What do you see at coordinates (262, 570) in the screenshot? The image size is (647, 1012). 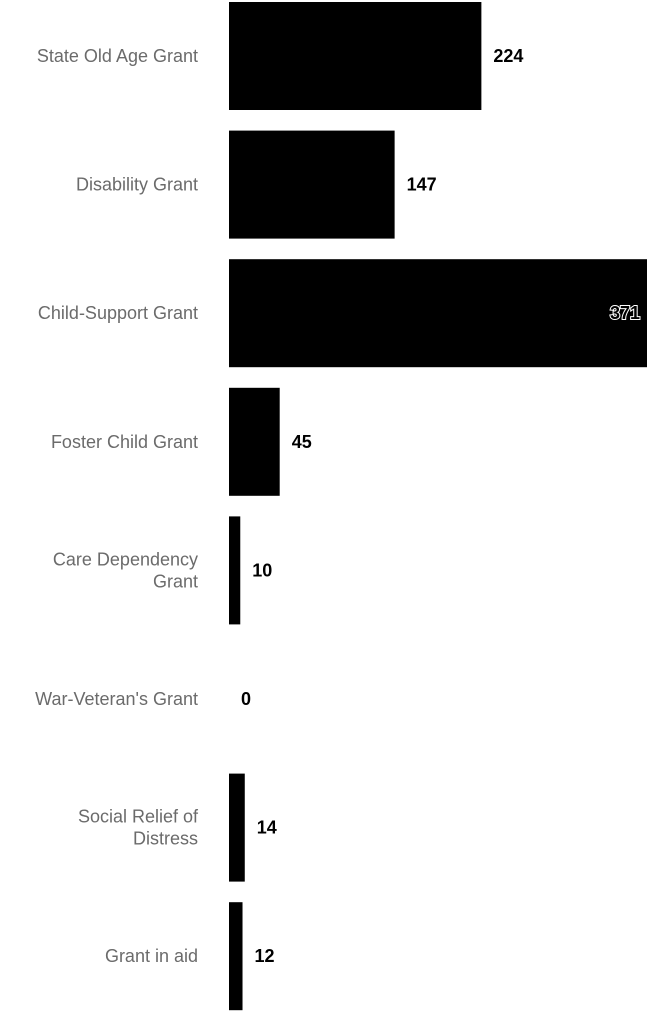 I see `value-label: 10` at bounding box center [262, 570].